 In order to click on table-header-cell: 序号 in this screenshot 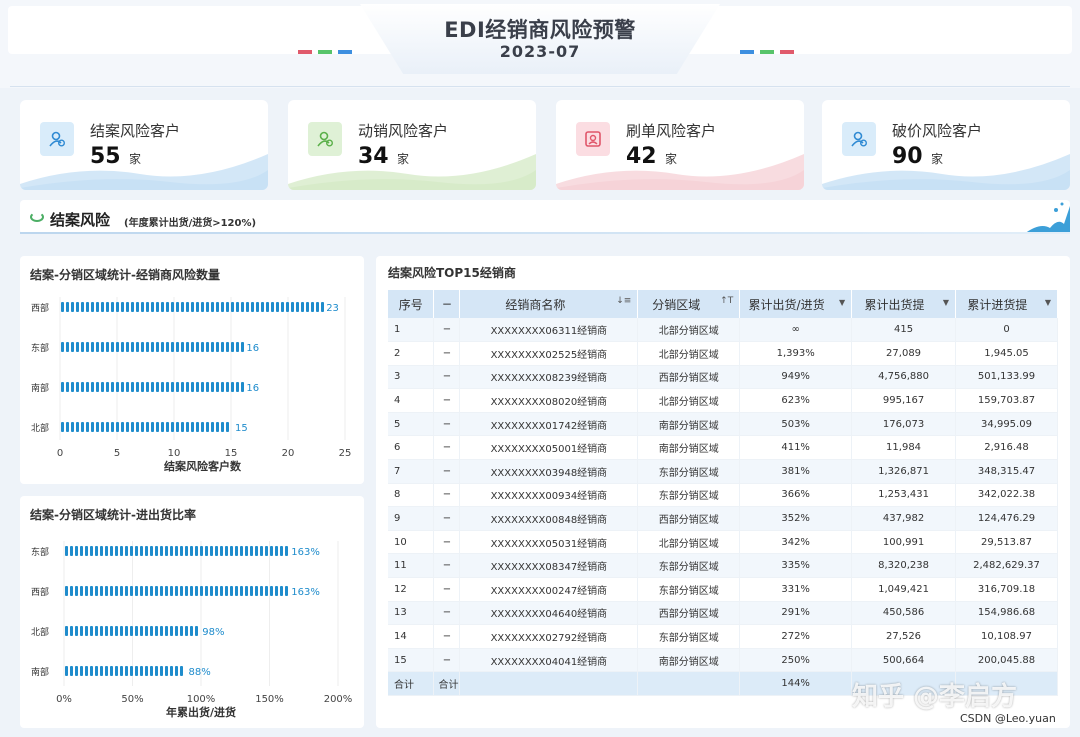, I will do `click(411, 304)`.